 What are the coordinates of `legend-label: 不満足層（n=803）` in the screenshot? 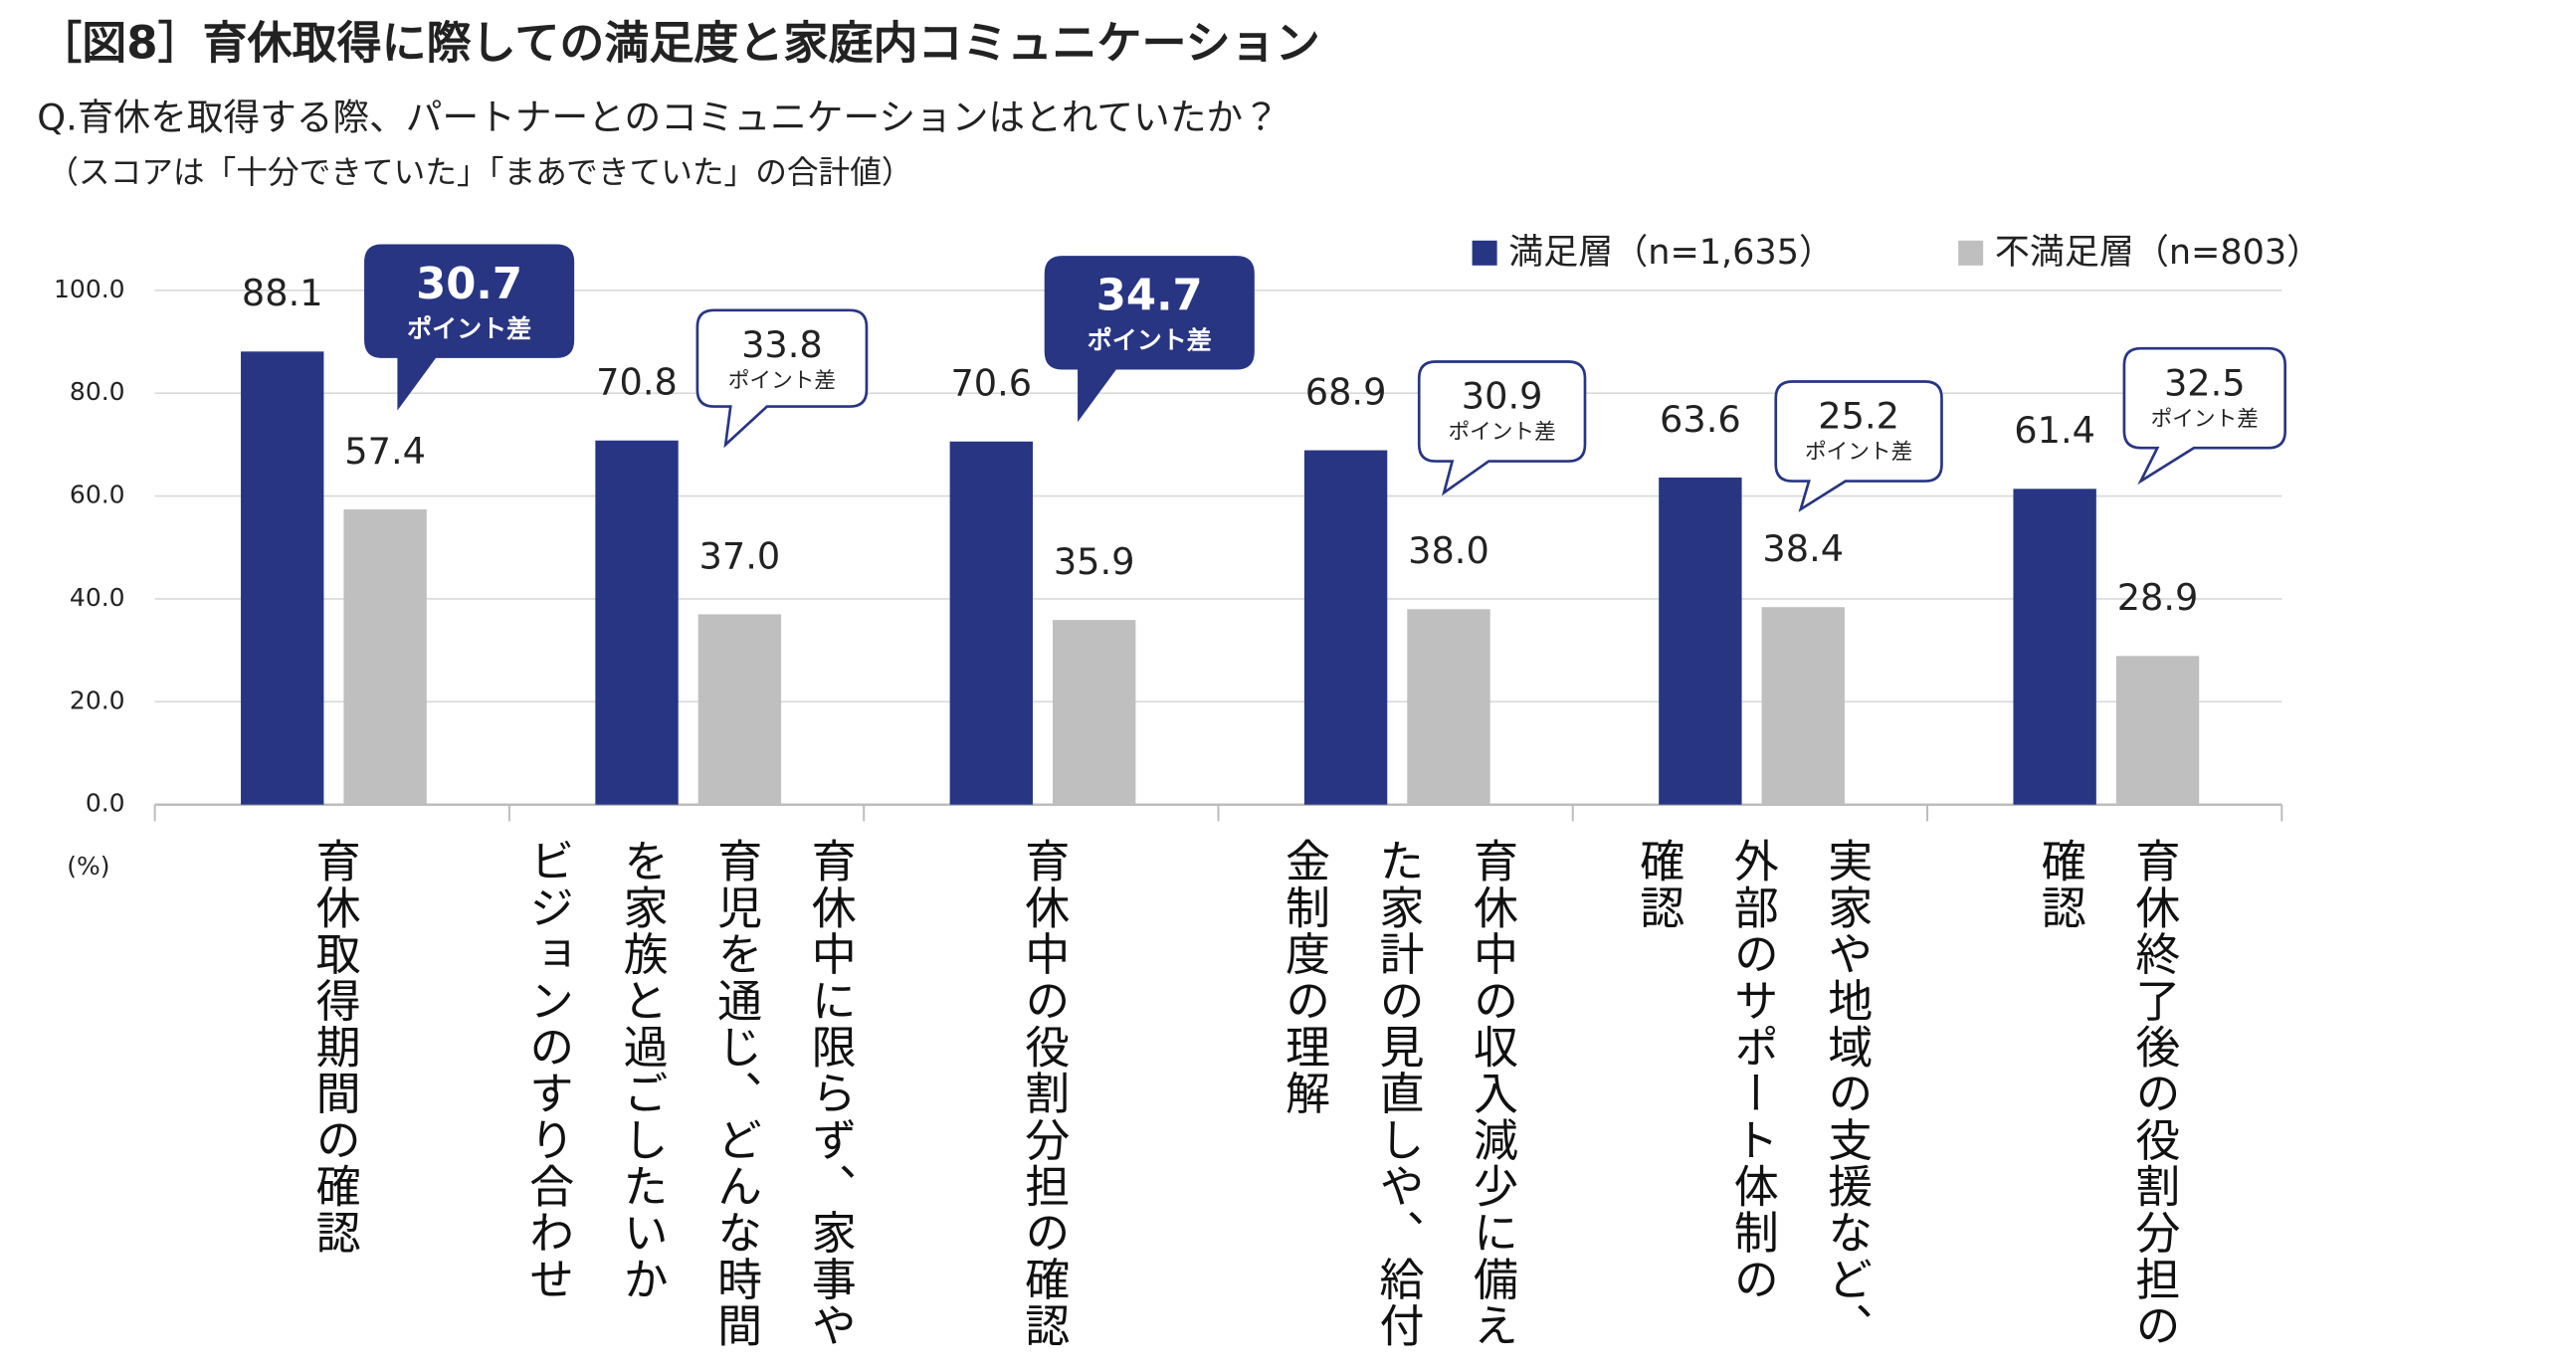 It's located at (2158, 253).